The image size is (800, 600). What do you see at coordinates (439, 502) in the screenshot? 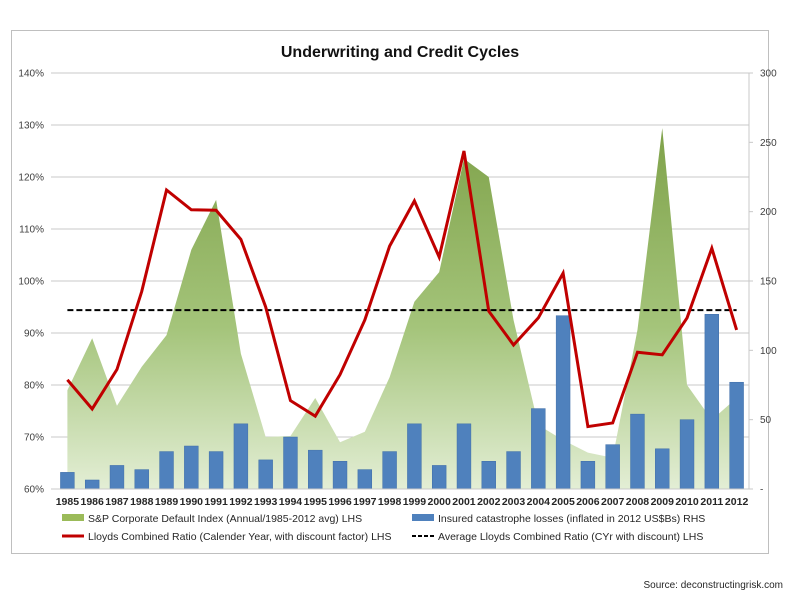
I see `x-tick-label: 2000` at bounding box center [439, 502].